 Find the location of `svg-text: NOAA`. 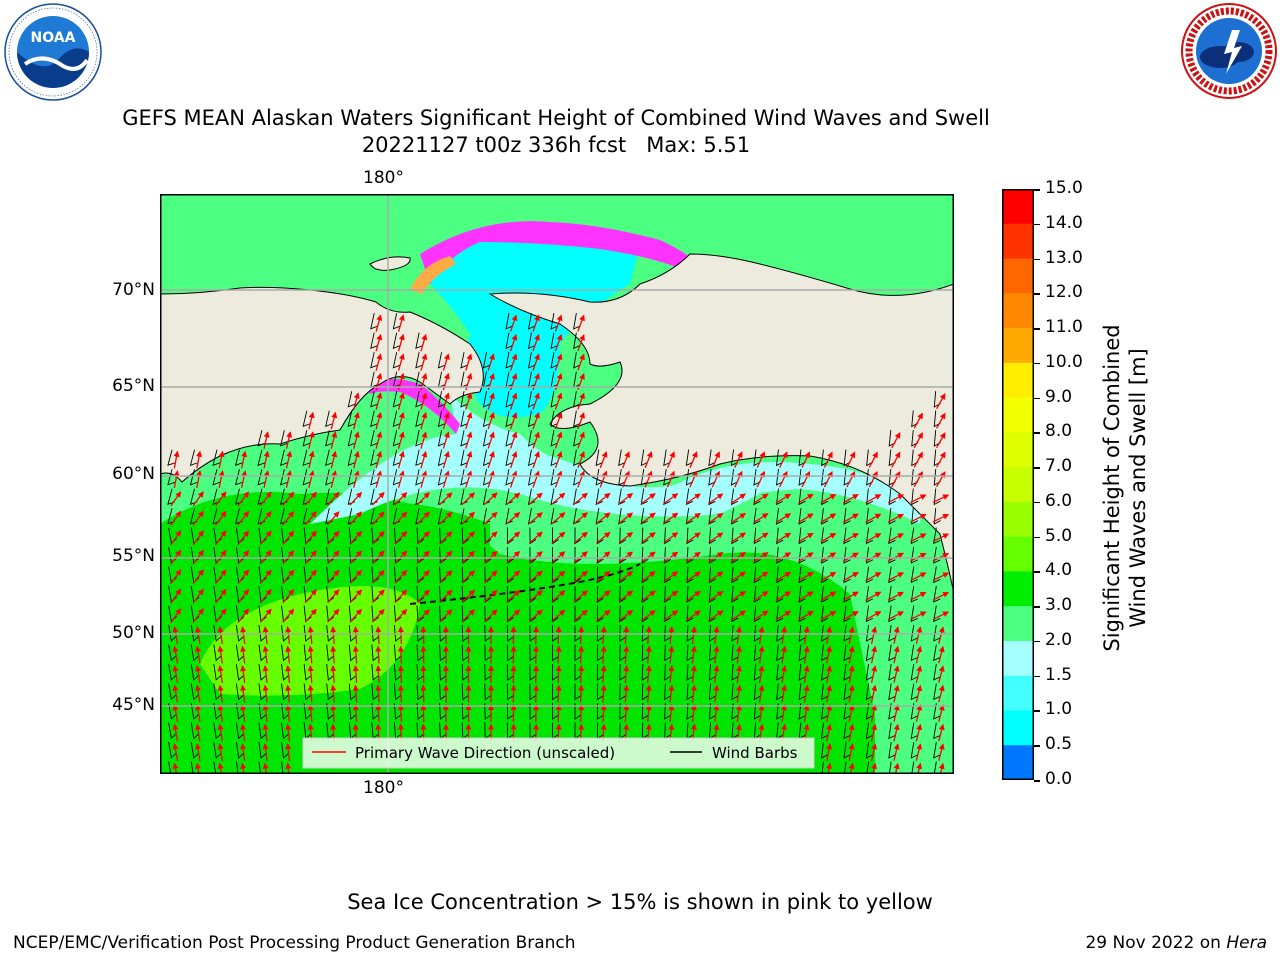

svg-text: NOAA is located at coordinates (53, 38).